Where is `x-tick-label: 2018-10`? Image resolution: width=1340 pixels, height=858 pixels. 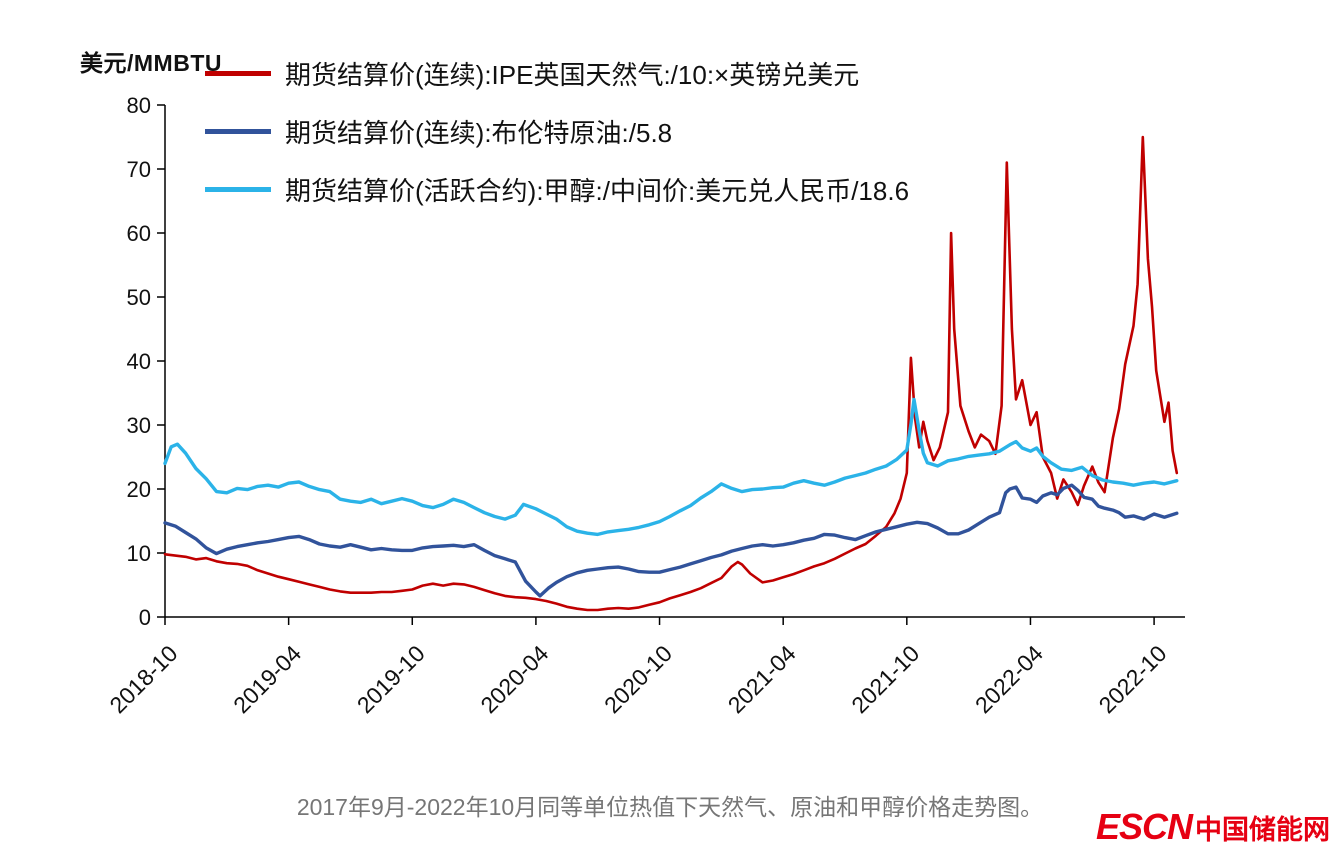
x-tick-label: 2018-10 is located at coordinates (143, 679).